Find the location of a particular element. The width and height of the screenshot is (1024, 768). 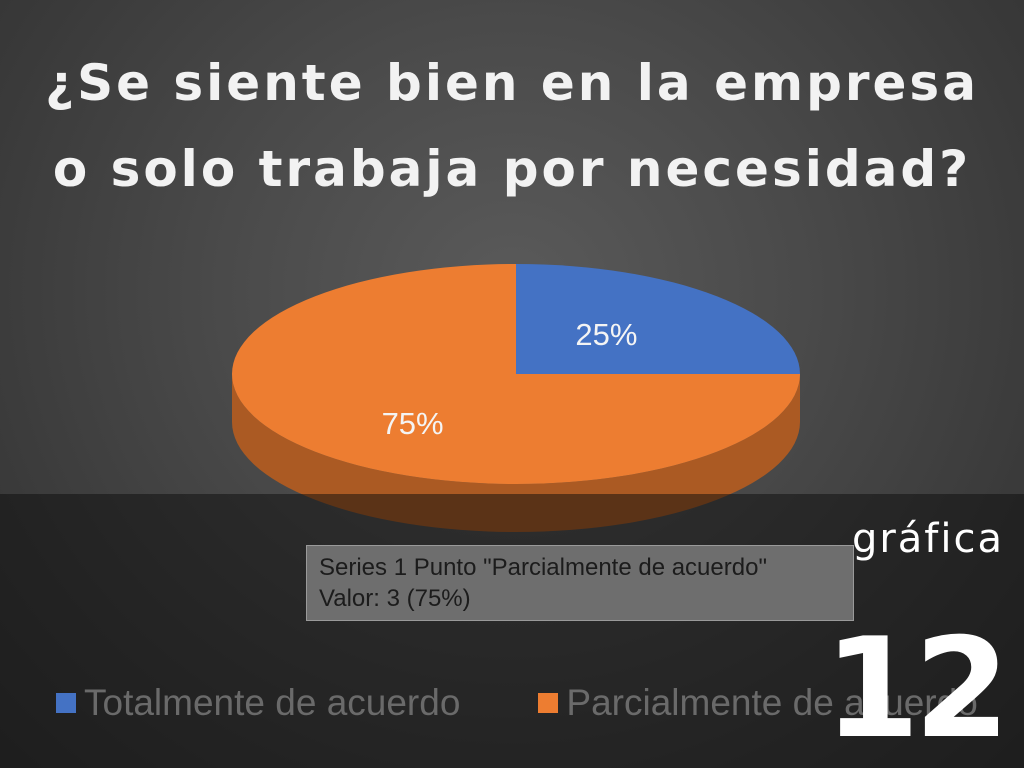

pie-data-labels: 25% 75% is located at coordinates (510, 379).